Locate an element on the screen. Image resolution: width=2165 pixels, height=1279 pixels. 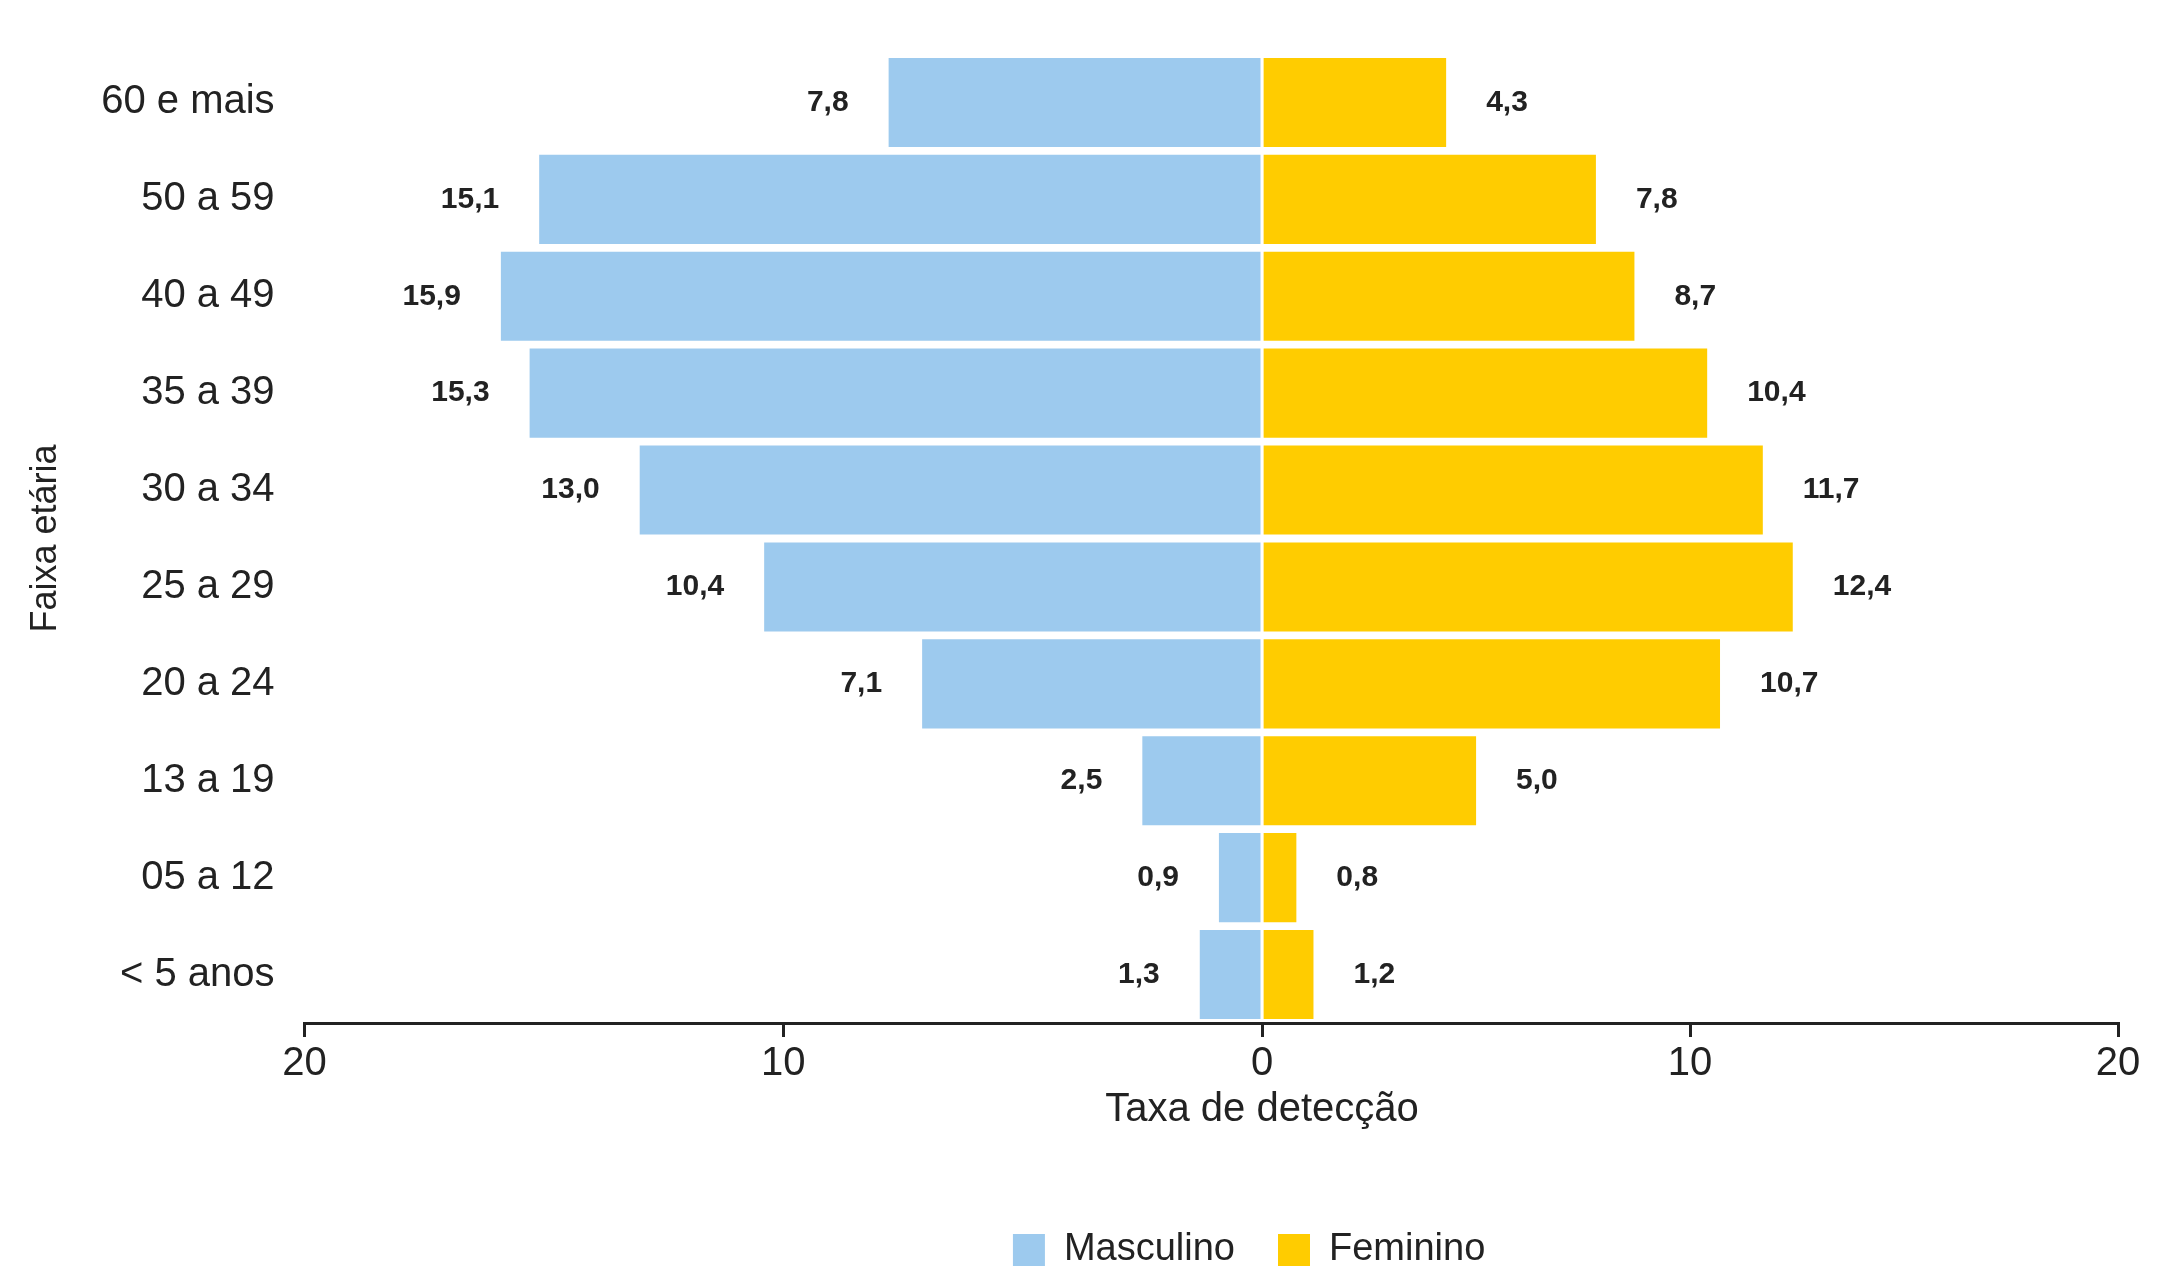
y-tick-label: 20 a 24 is located at coordinates (208, 680).